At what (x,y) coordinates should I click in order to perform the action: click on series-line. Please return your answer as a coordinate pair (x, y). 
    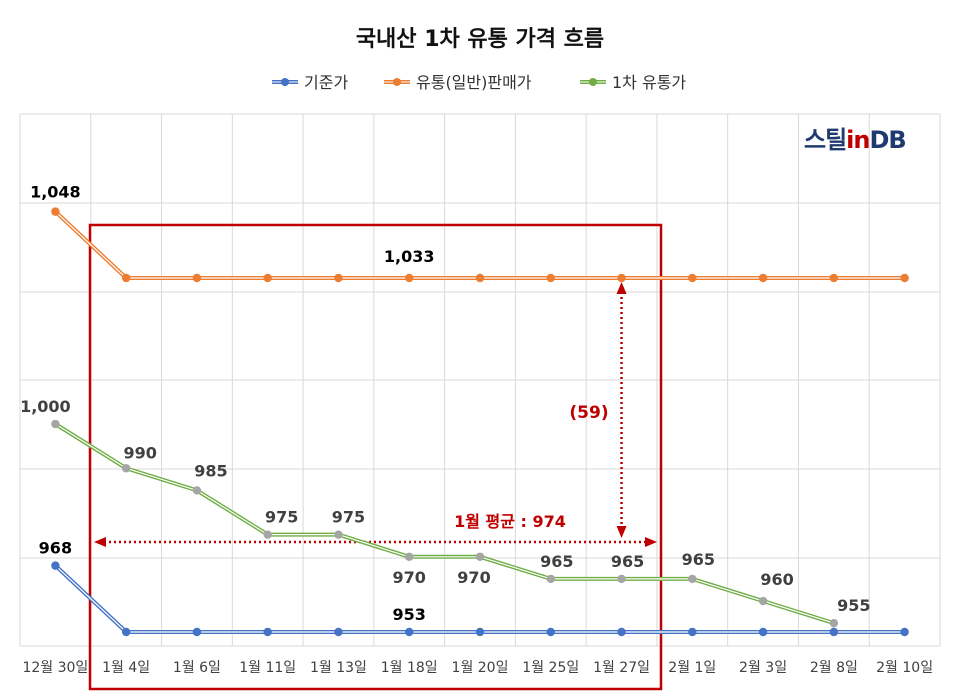
    Looking at the image, I should click on (479, 245).